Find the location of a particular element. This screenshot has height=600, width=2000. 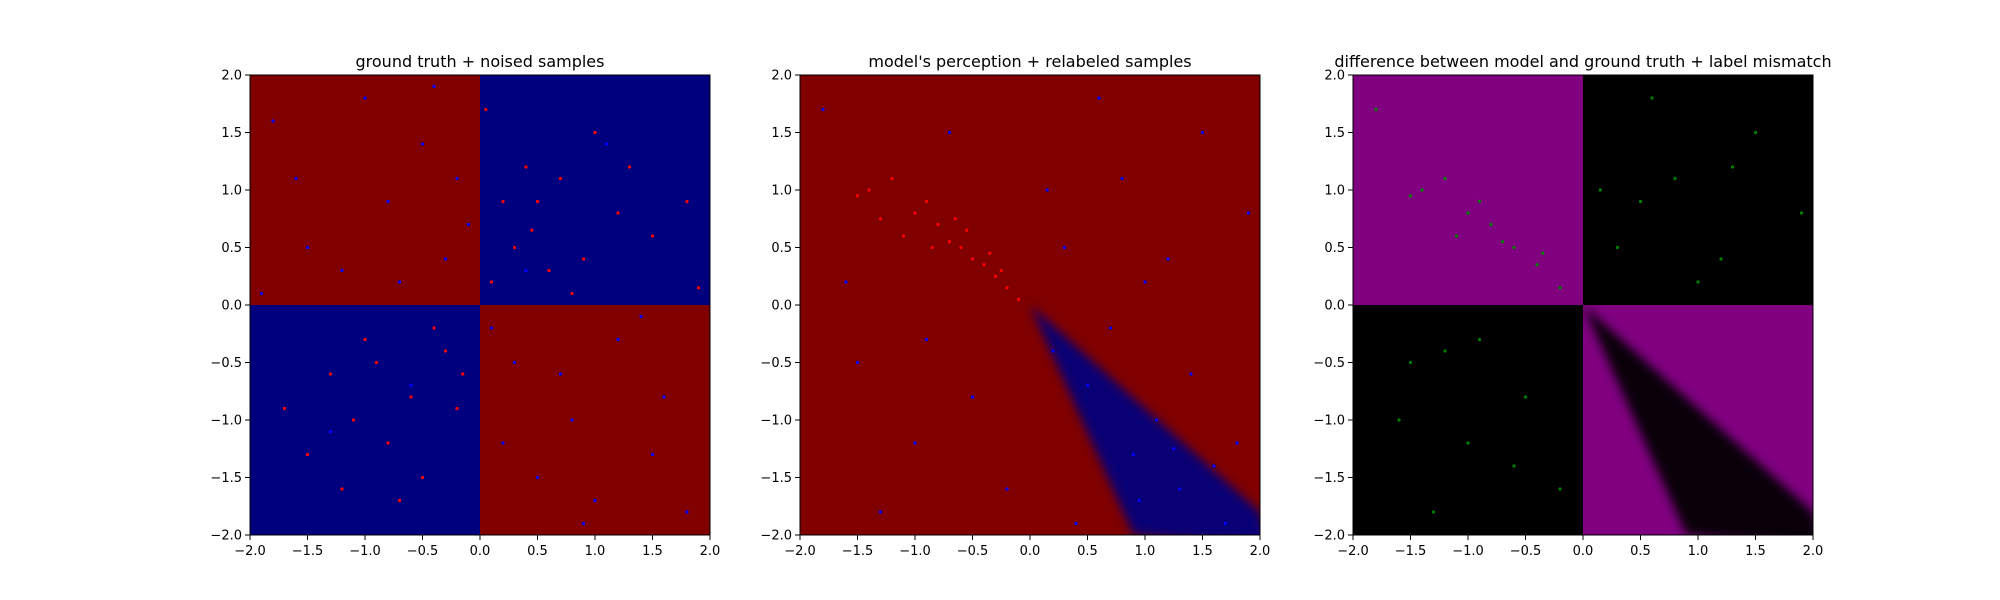

x-tick-label: −1.0 is located at coordinates (365, 551).